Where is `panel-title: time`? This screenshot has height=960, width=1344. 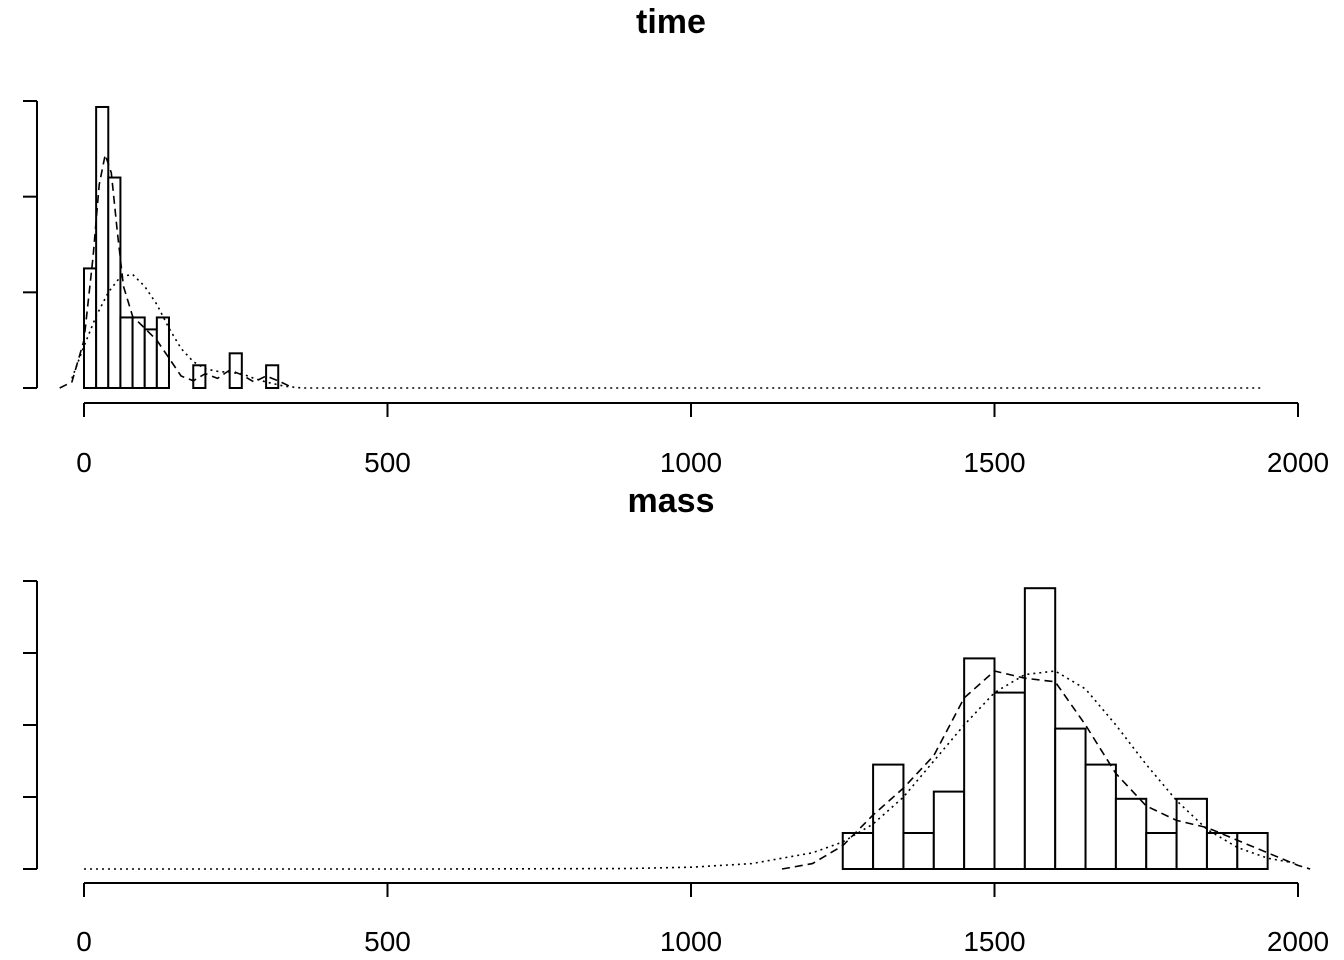
panel-title: time is located at coordinates (671, 22).